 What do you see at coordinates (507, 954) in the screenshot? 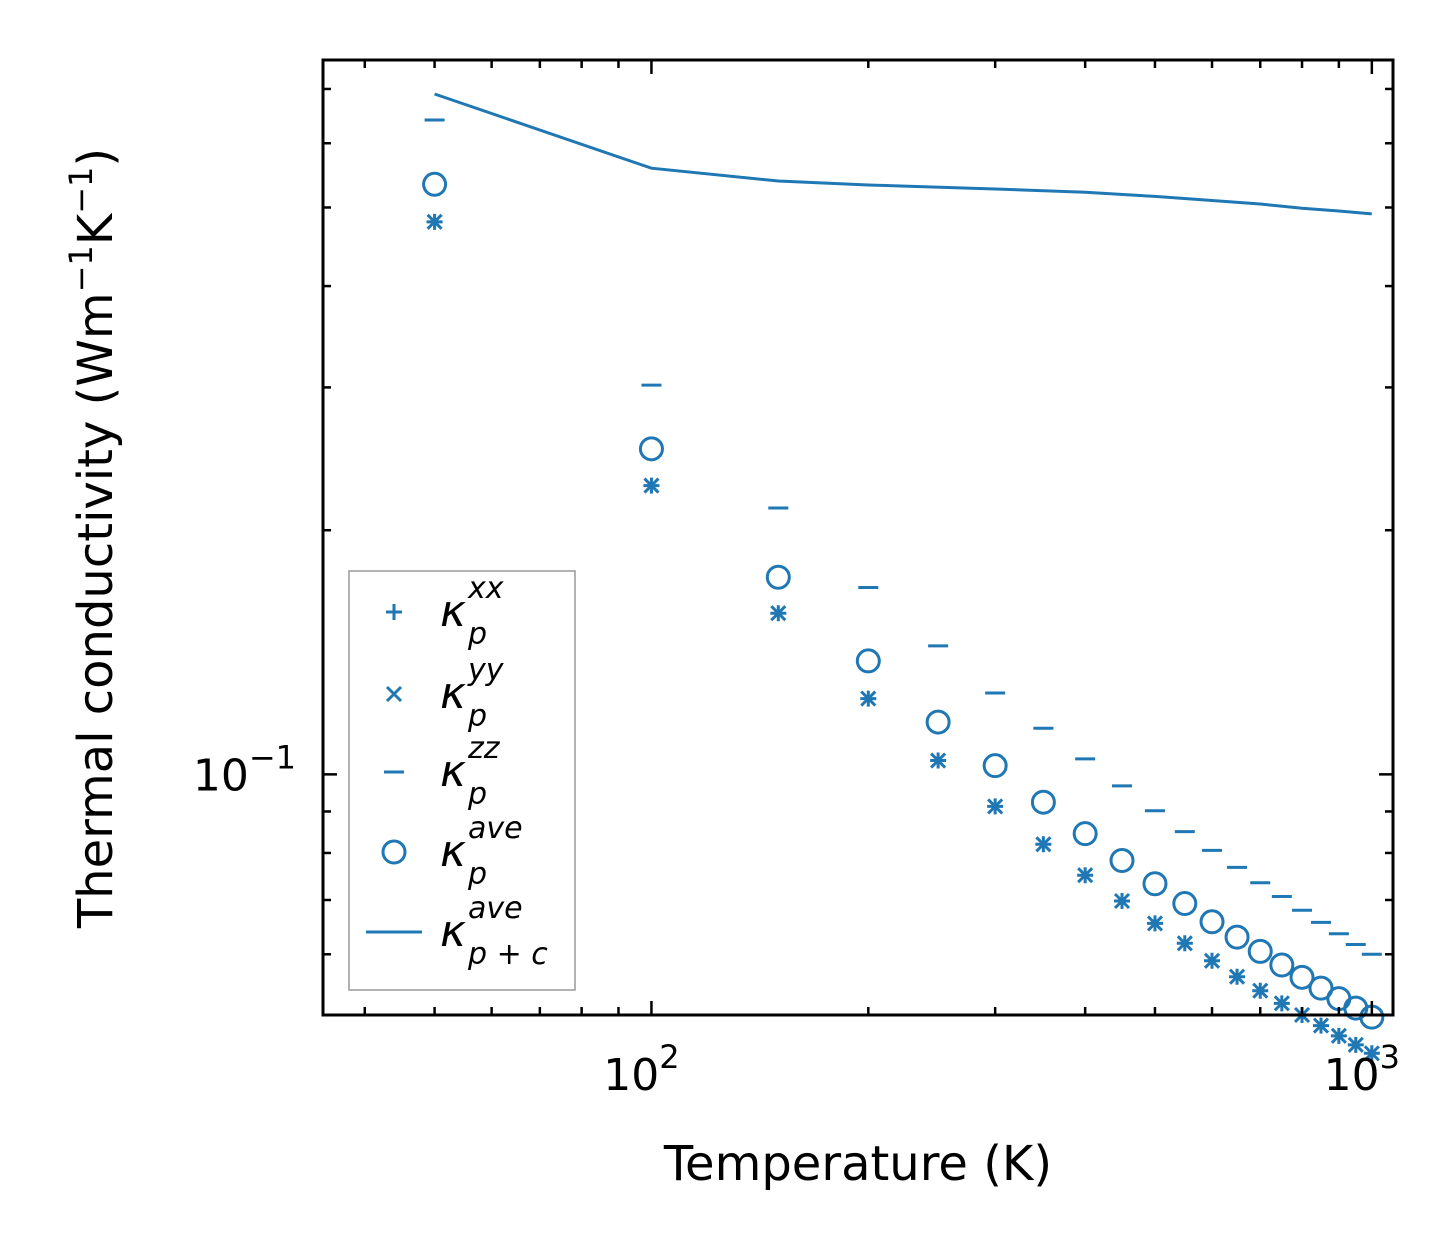
I see `legend-label-sub: p + c` at bounding box center [507, 954].